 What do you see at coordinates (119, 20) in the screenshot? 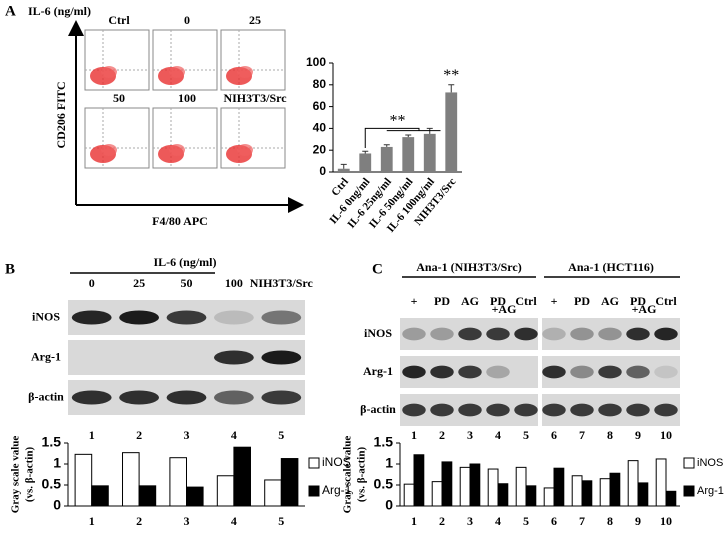
I see `plot-label: Ctrl` at bounding box center [119, 20].